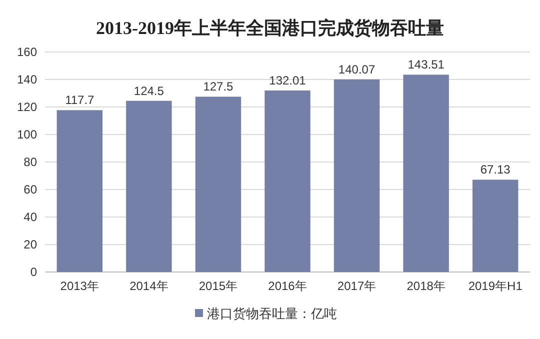 The height and width of the screenshot is (339, 540). What do you see at coordinates (30, 189) in the screenshot?
I see `ytick: 60` at bounding box center [30, 189].